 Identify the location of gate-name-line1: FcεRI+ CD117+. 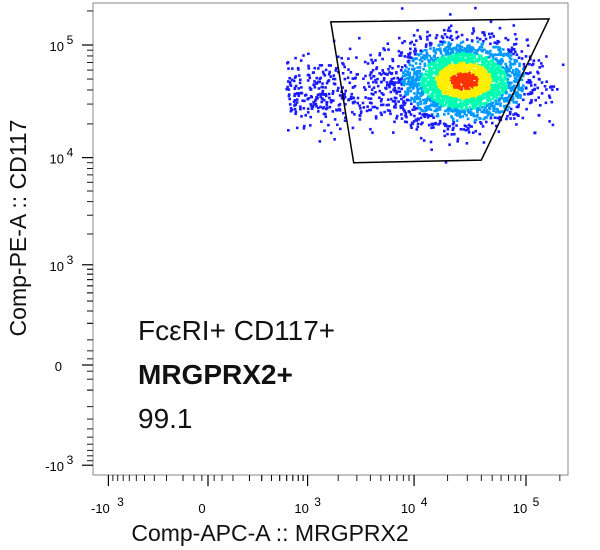
(236, 330).